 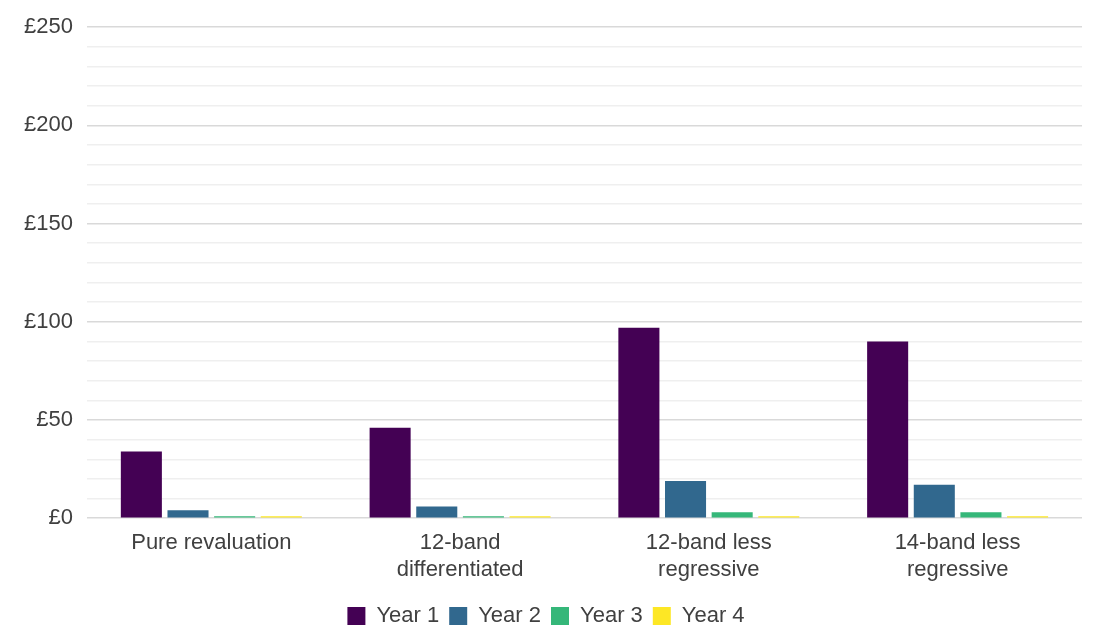 What do you see at coordinates (60, 517) in the screenshot?
I see `y-tick-label: £0` at bounding box center [60, 517].